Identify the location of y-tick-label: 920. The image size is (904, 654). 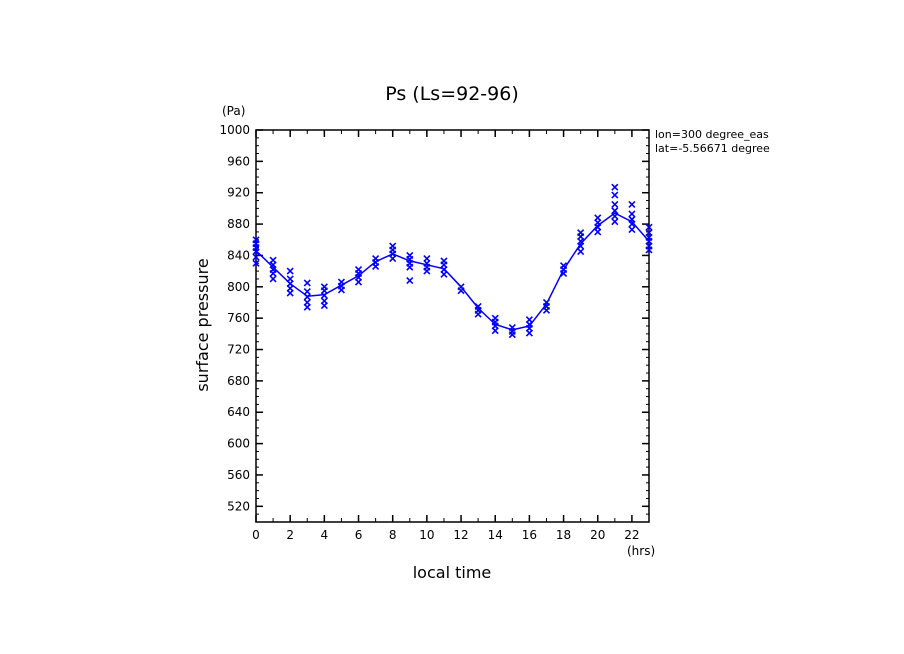
(238, 193).